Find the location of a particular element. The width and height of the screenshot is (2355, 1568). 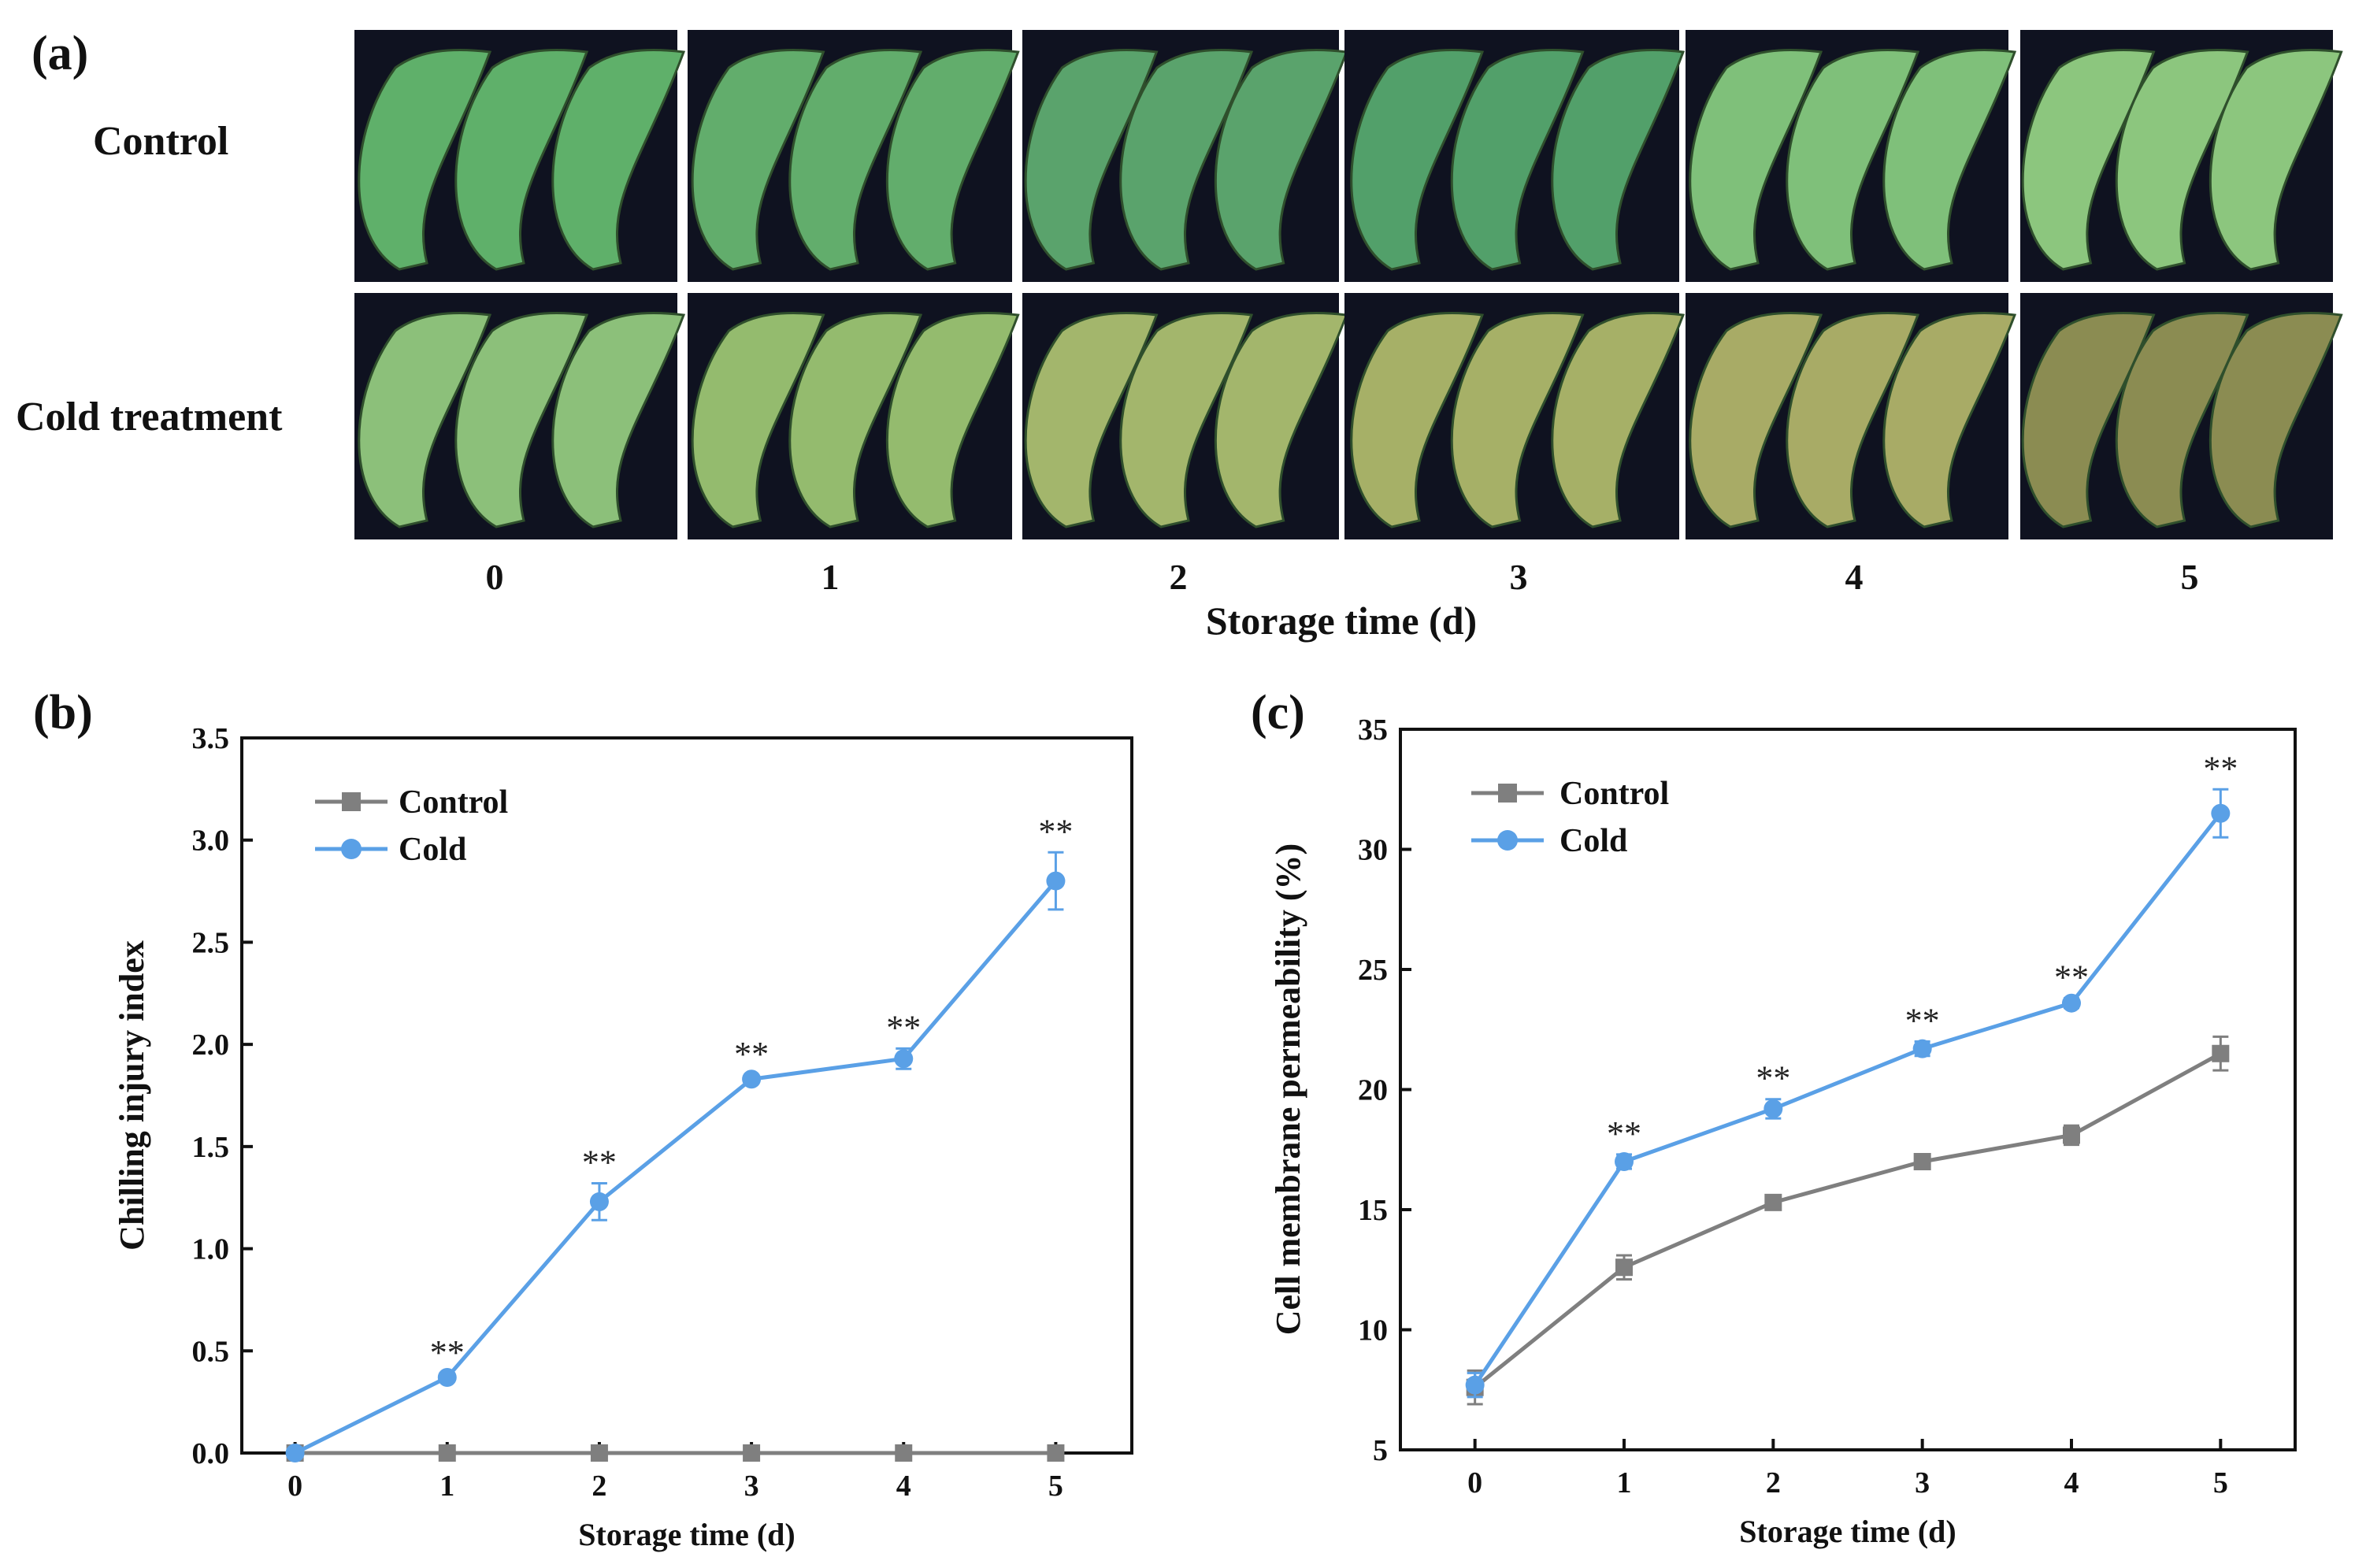

y-tick-label: 10 is located at coordinates (1373, 1330).